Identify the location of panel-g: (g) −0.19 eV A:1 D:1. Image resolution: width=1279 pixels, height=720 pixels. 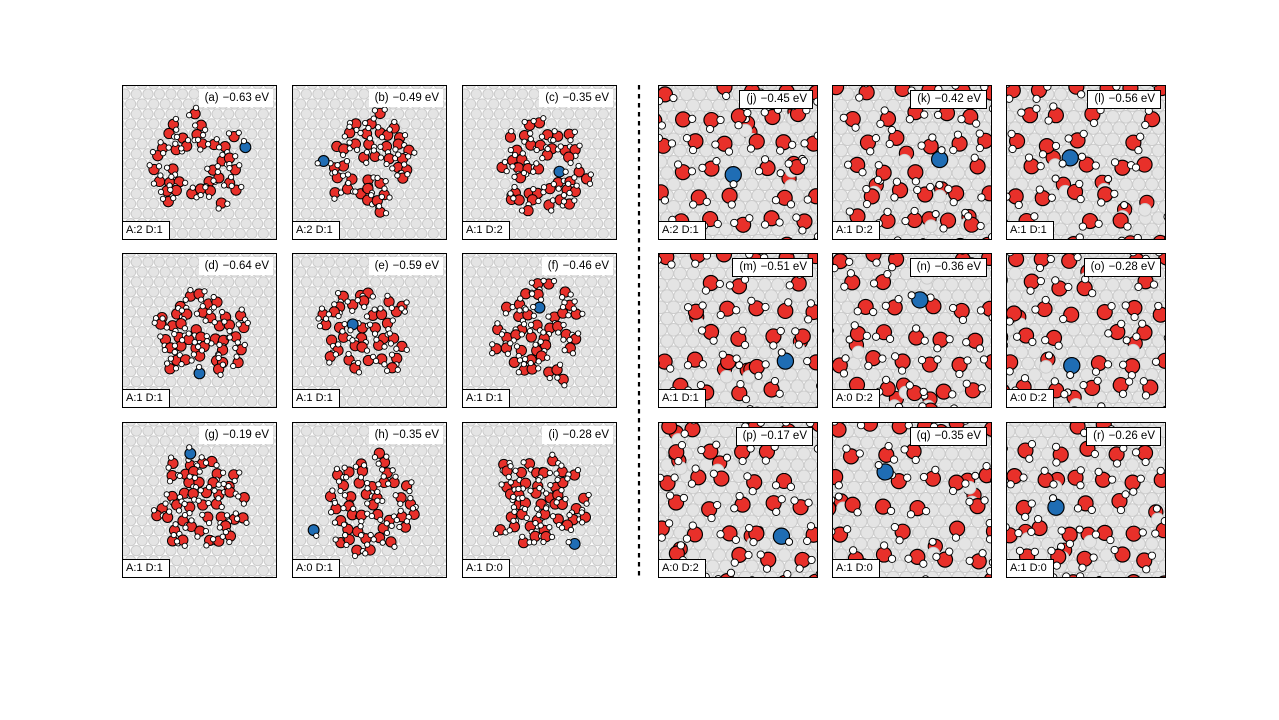
(199, 500).